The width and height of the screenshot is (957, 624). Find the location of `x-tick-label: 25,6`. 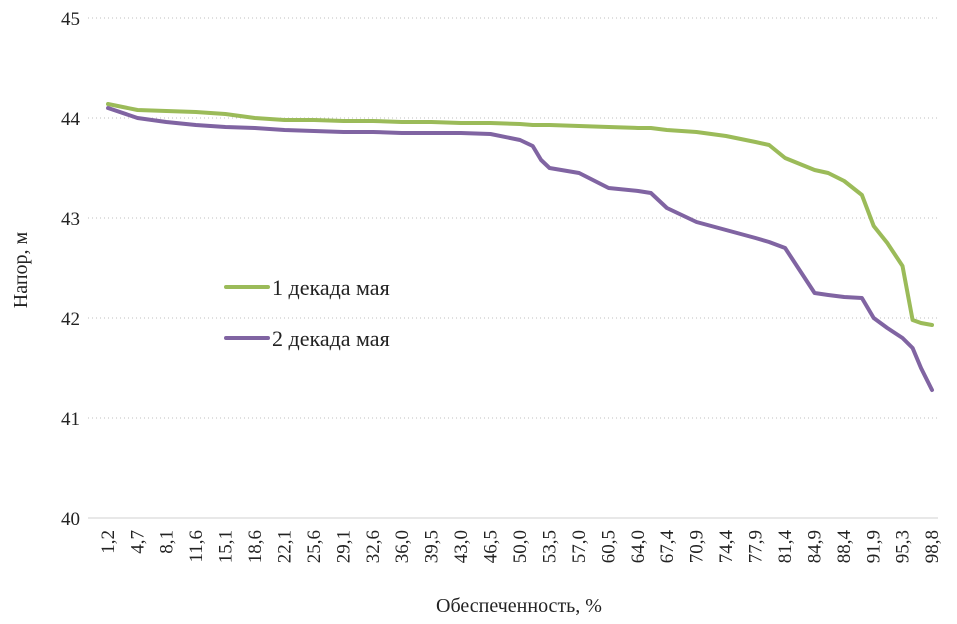

x-tick-label: 25,6 is located at coordinates (314, 546).